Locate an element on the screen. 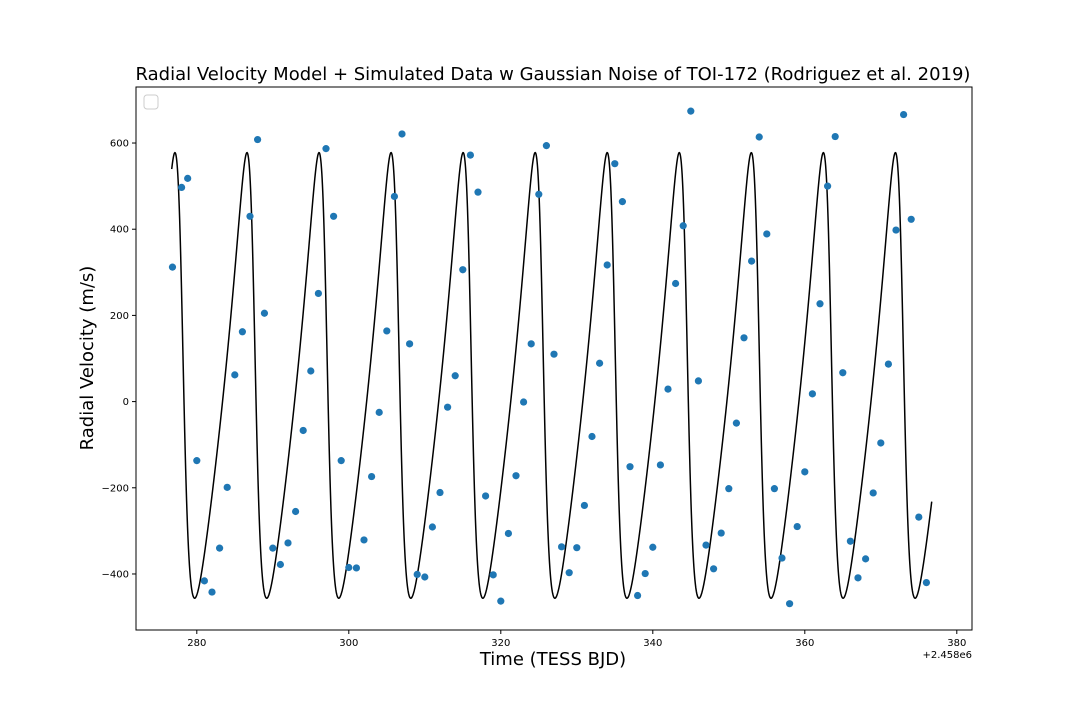 This screenshot has width=1080, height=720. y-tick-label: −200 is located at coordinates (115, 488).